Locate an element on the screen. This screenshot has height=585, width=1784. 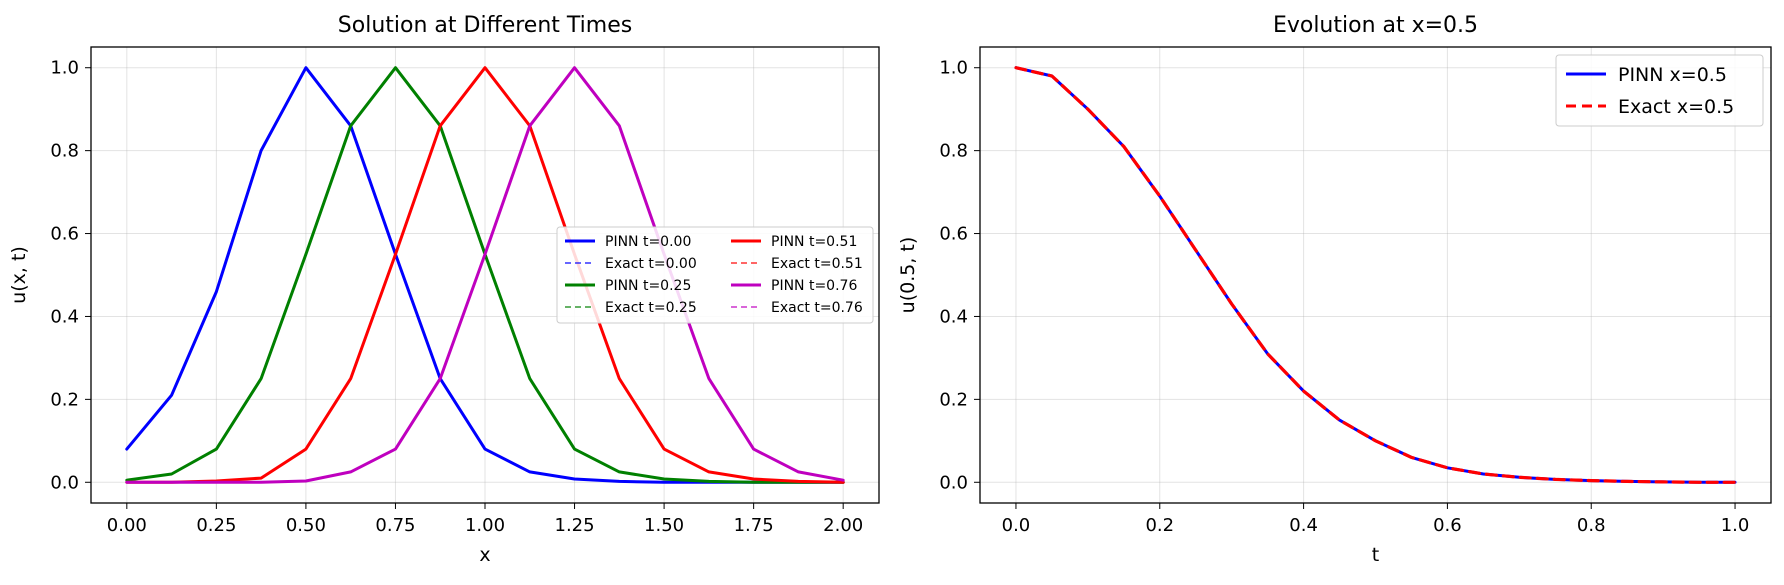
chart-title: Solution at Different Times is located at coordinates (485, 25).